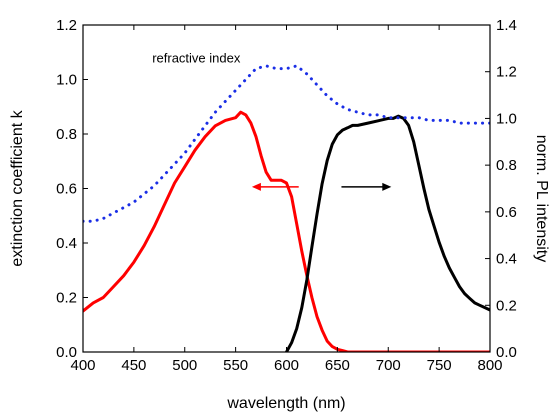  Describe the element at coordinates (506, 305) in the screenshot. I see `y-right-tick-label: 0.2` at that location.